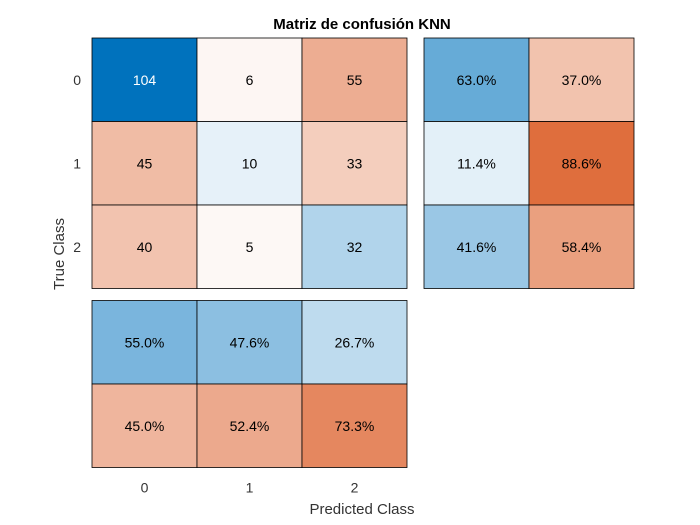 Image resolution: width=700 pixels, height=525 pixels. I want to click on column-summary-value: 52.4%, so click(250, 426).